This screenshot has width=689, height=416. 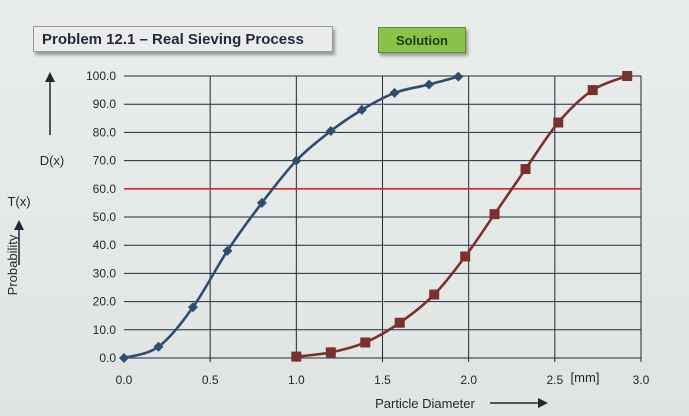 I want to click on y-tick-label: 70.0, so click(x=105, y=161).